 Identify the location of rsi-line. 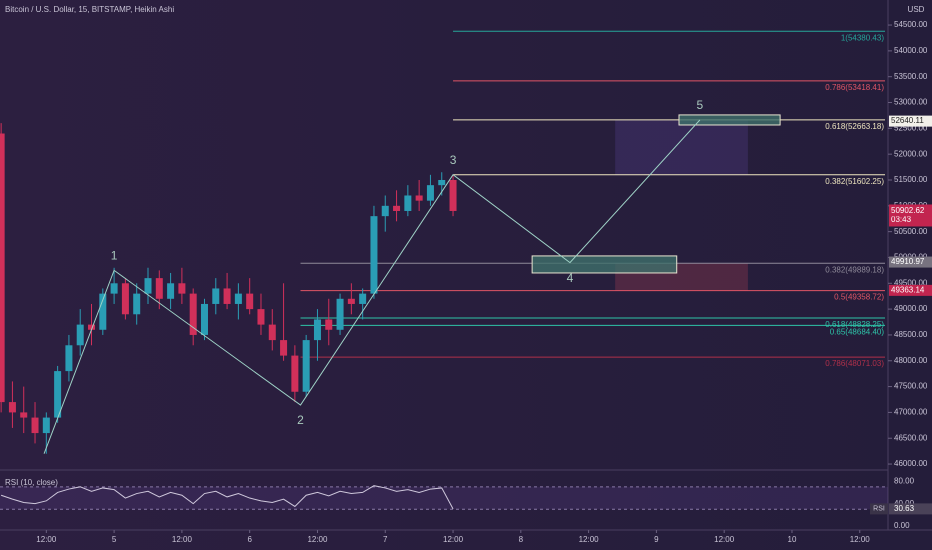
(227, 497).